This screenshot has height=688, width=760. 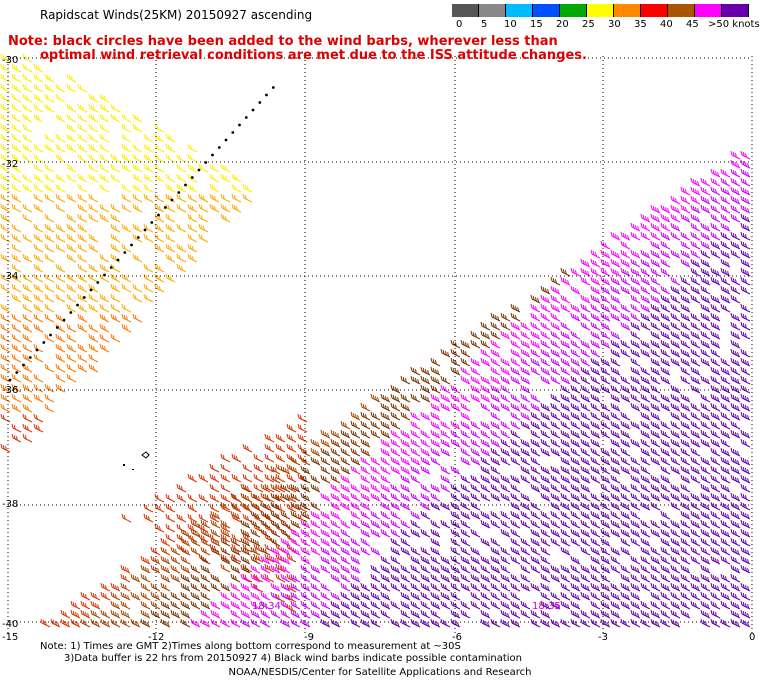 I want to click on wind-speed-legend: 0 5 10 15 20 25 30 35 40 45 >50 knots, so click(x=606, y=17).